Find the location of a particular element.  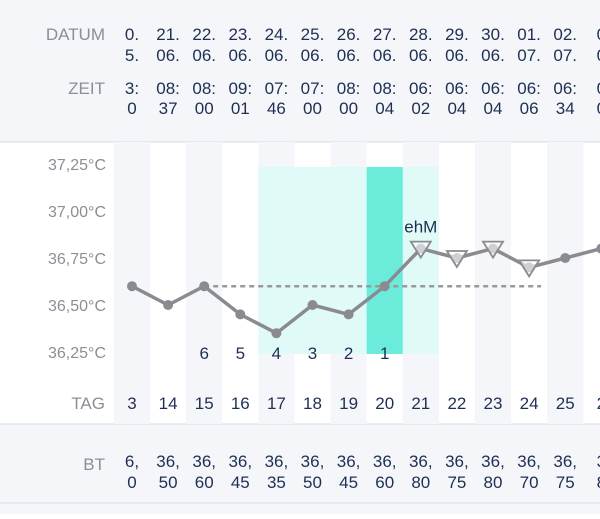

cycle-day: 2 is located at coordinates (598, 403).